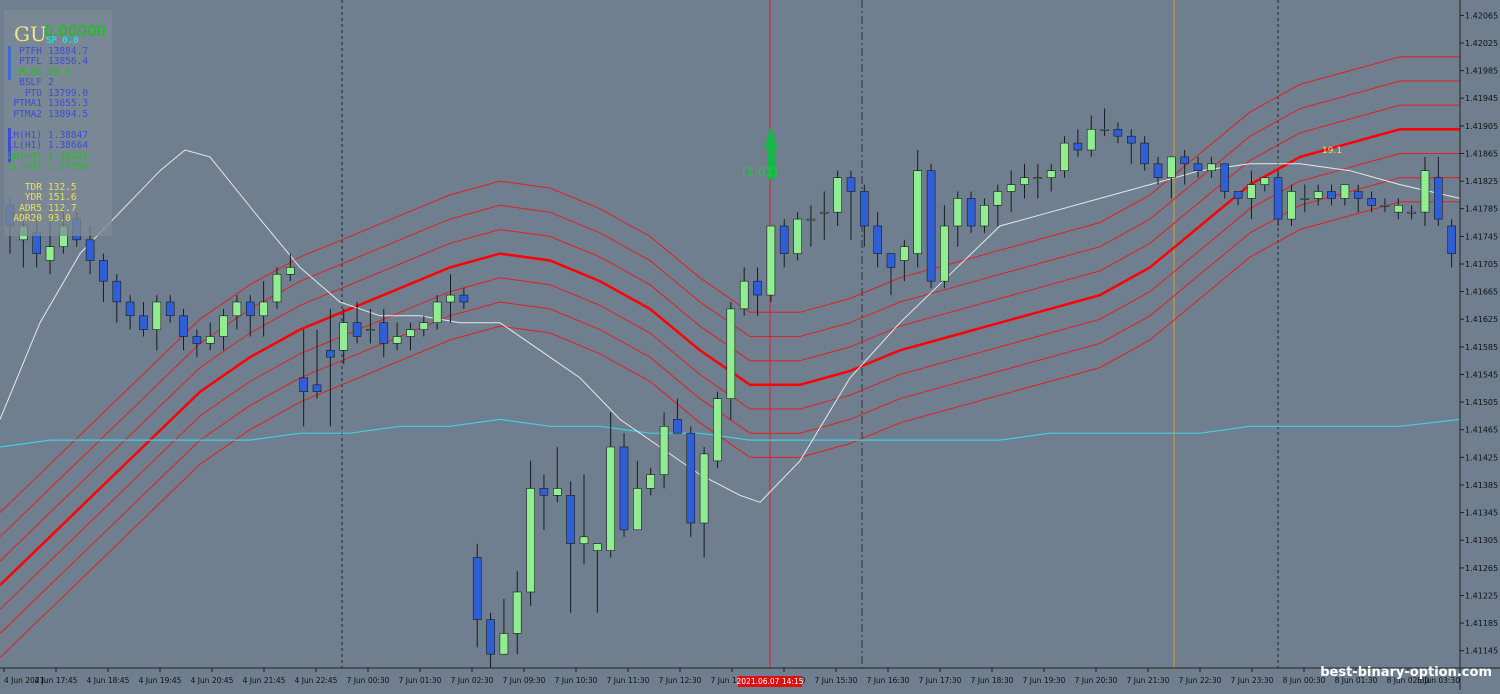  Describe the element at coordinates (1481, 402) in the screenshot. I see `y-tick-label: 1.41505` at that location.